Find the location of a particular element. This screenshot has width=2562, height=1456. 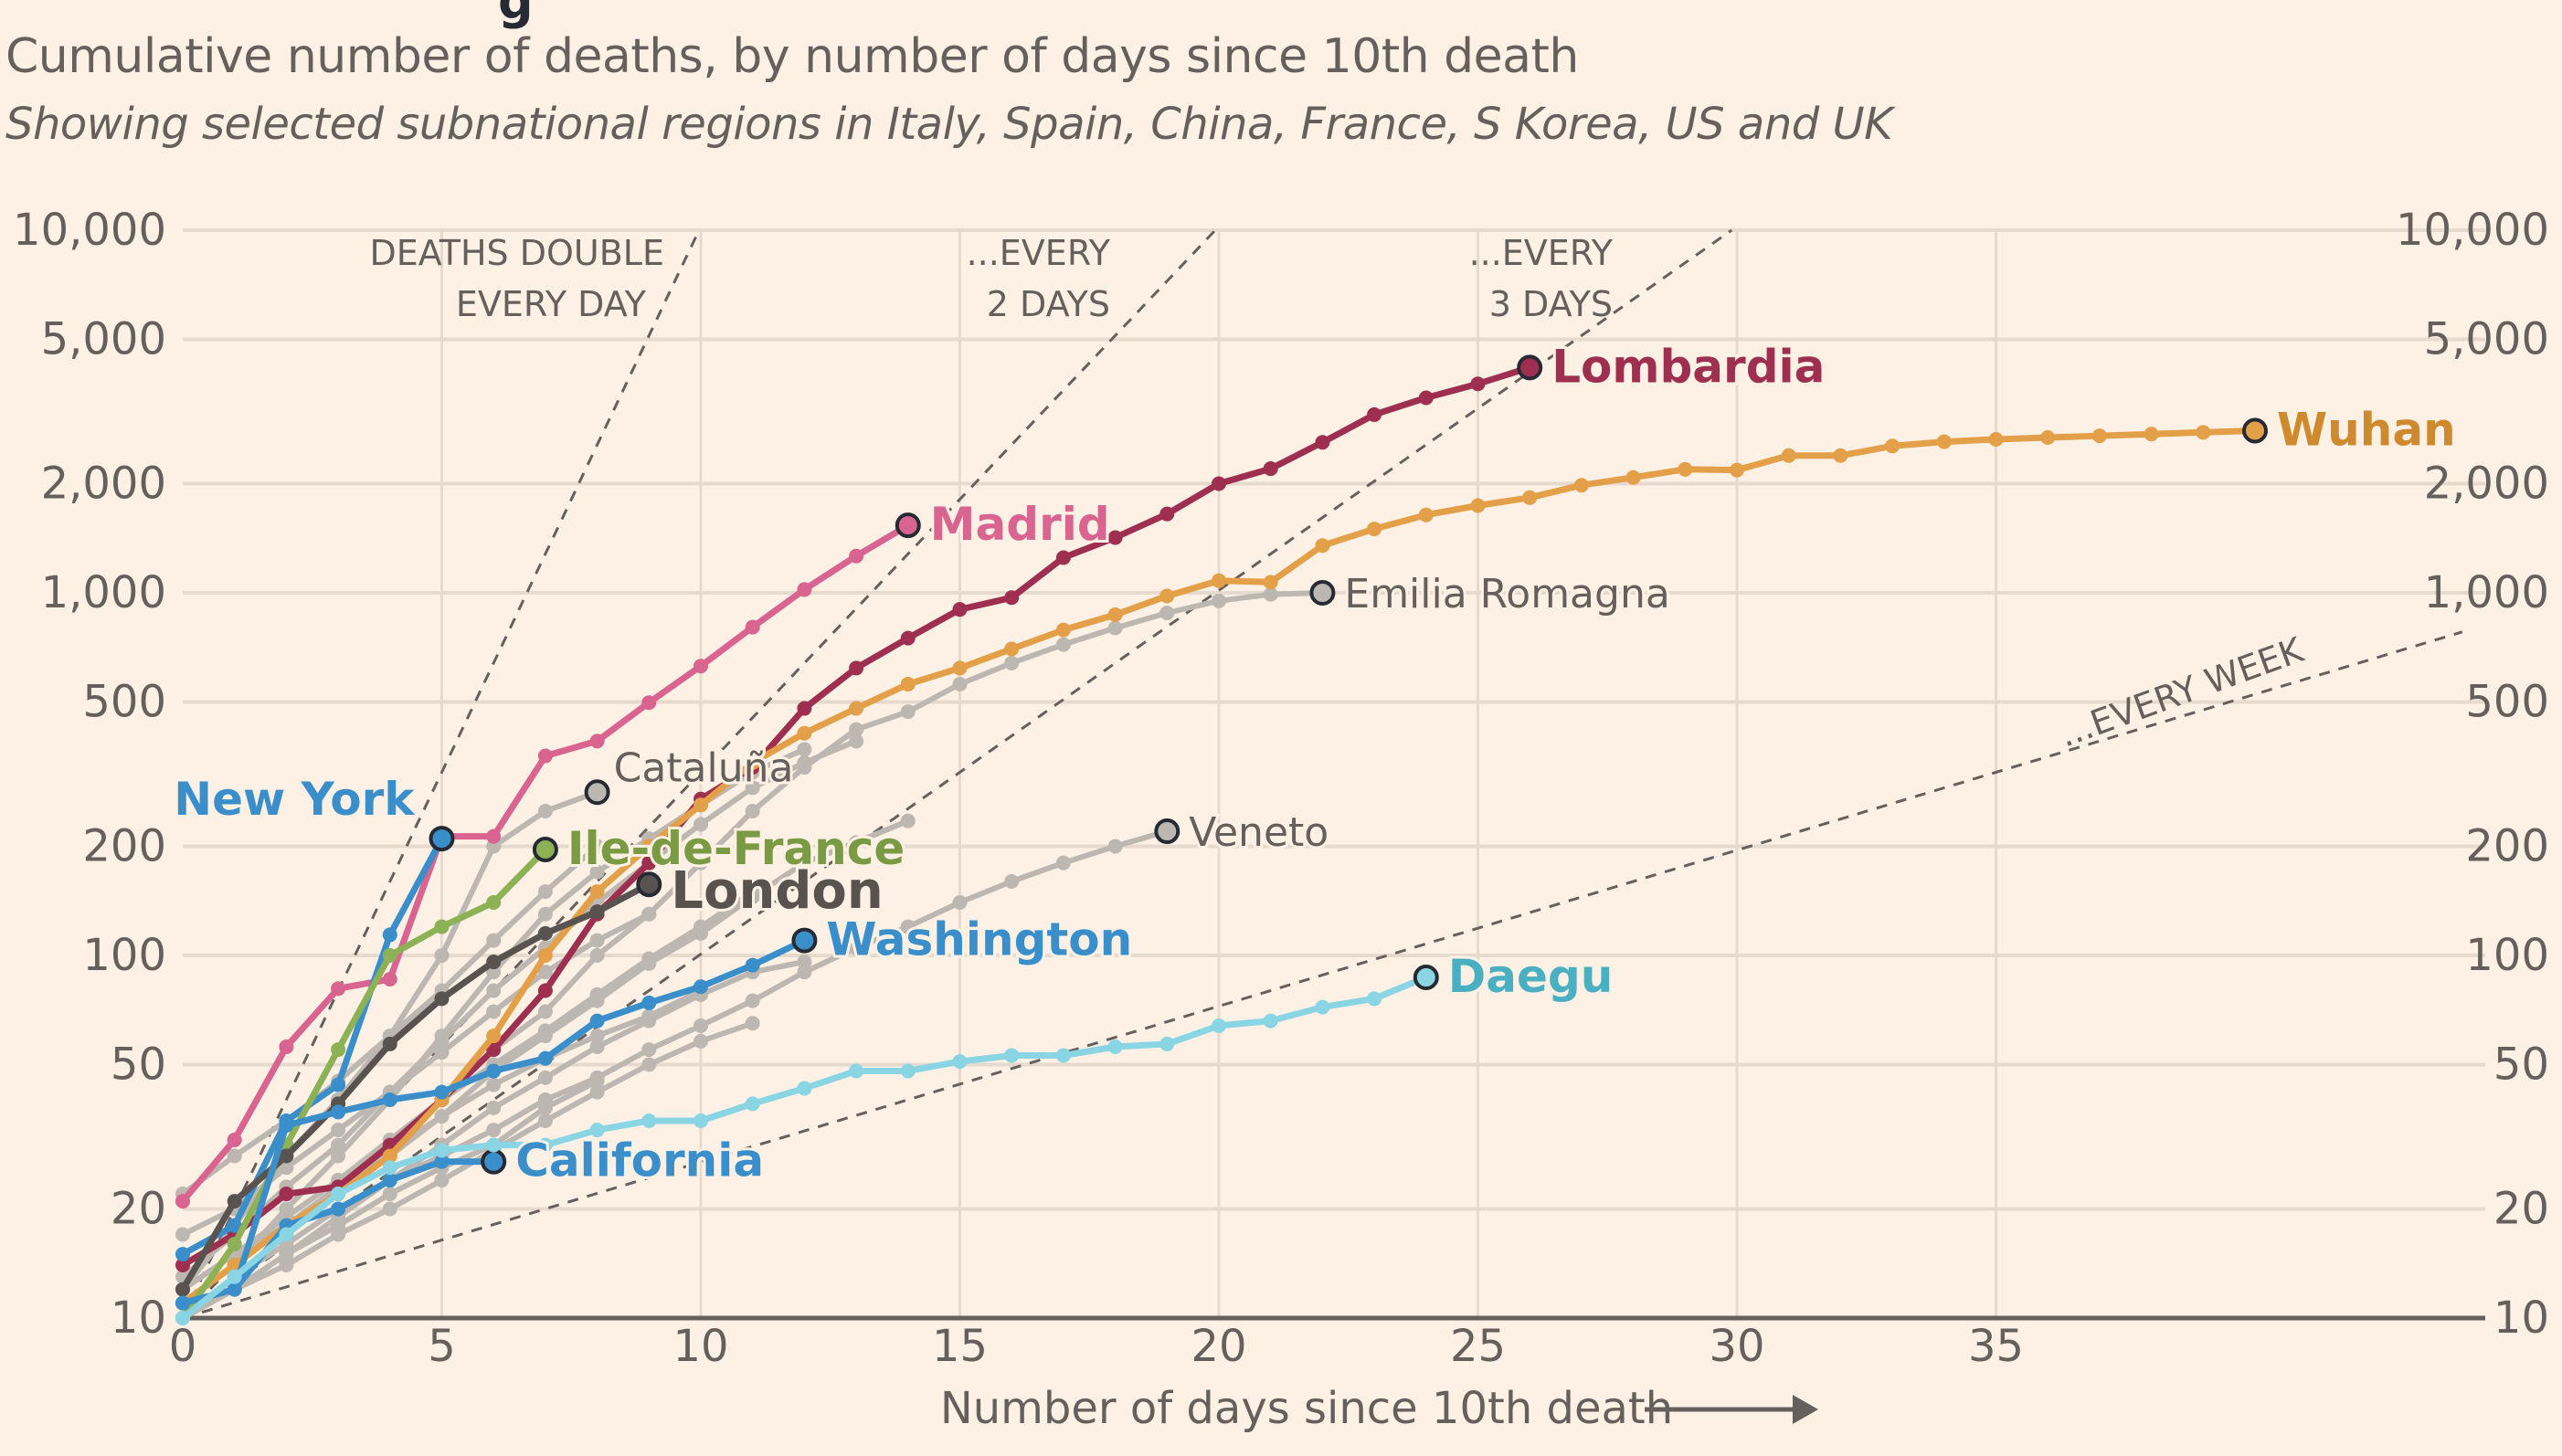

x-axis-arrow-head is located at coordinates (1805, 1410).